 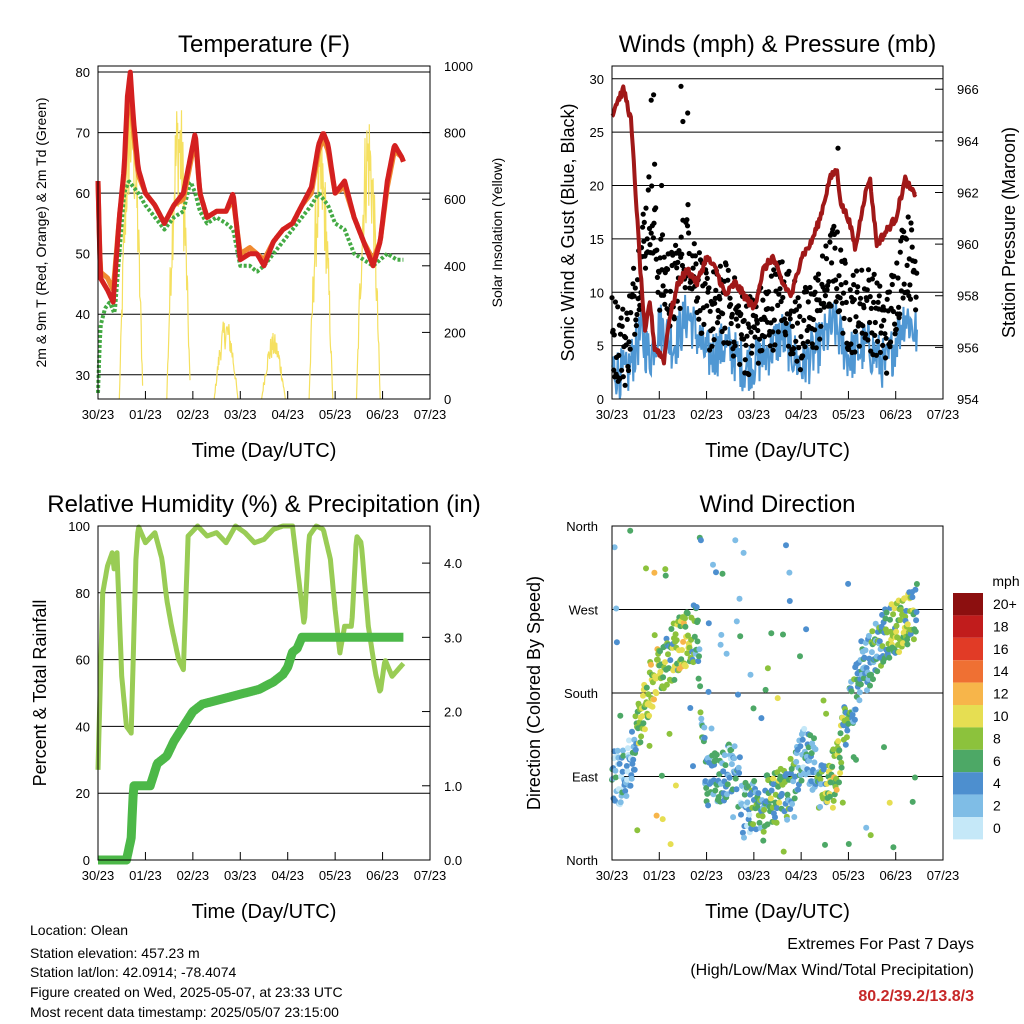 I want to click on x-tick-label: 06/23, so click(x=895, y=414).